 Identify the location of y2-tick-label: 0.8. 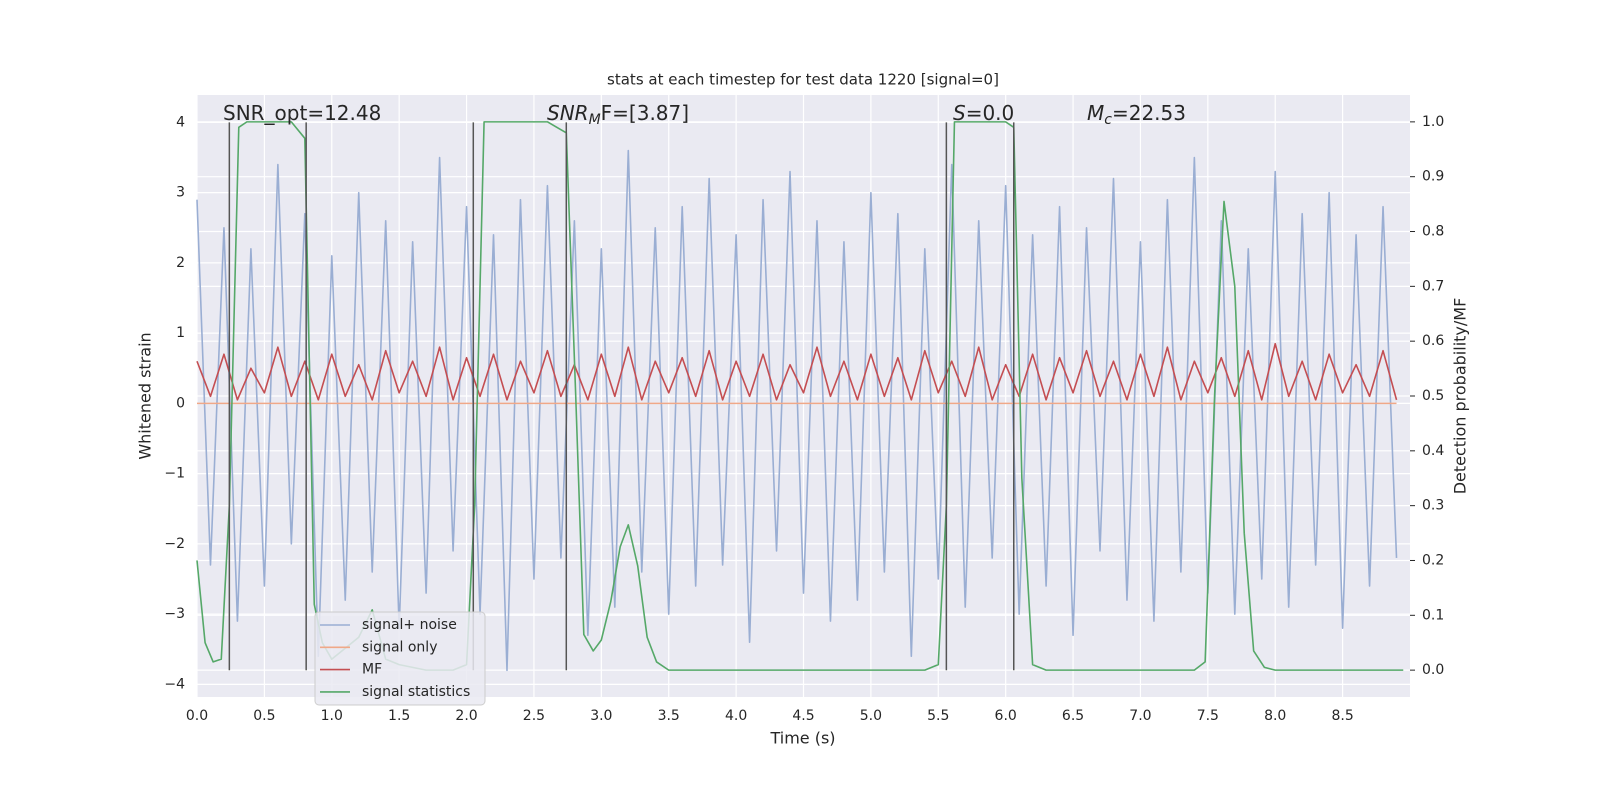
(1433, 232).